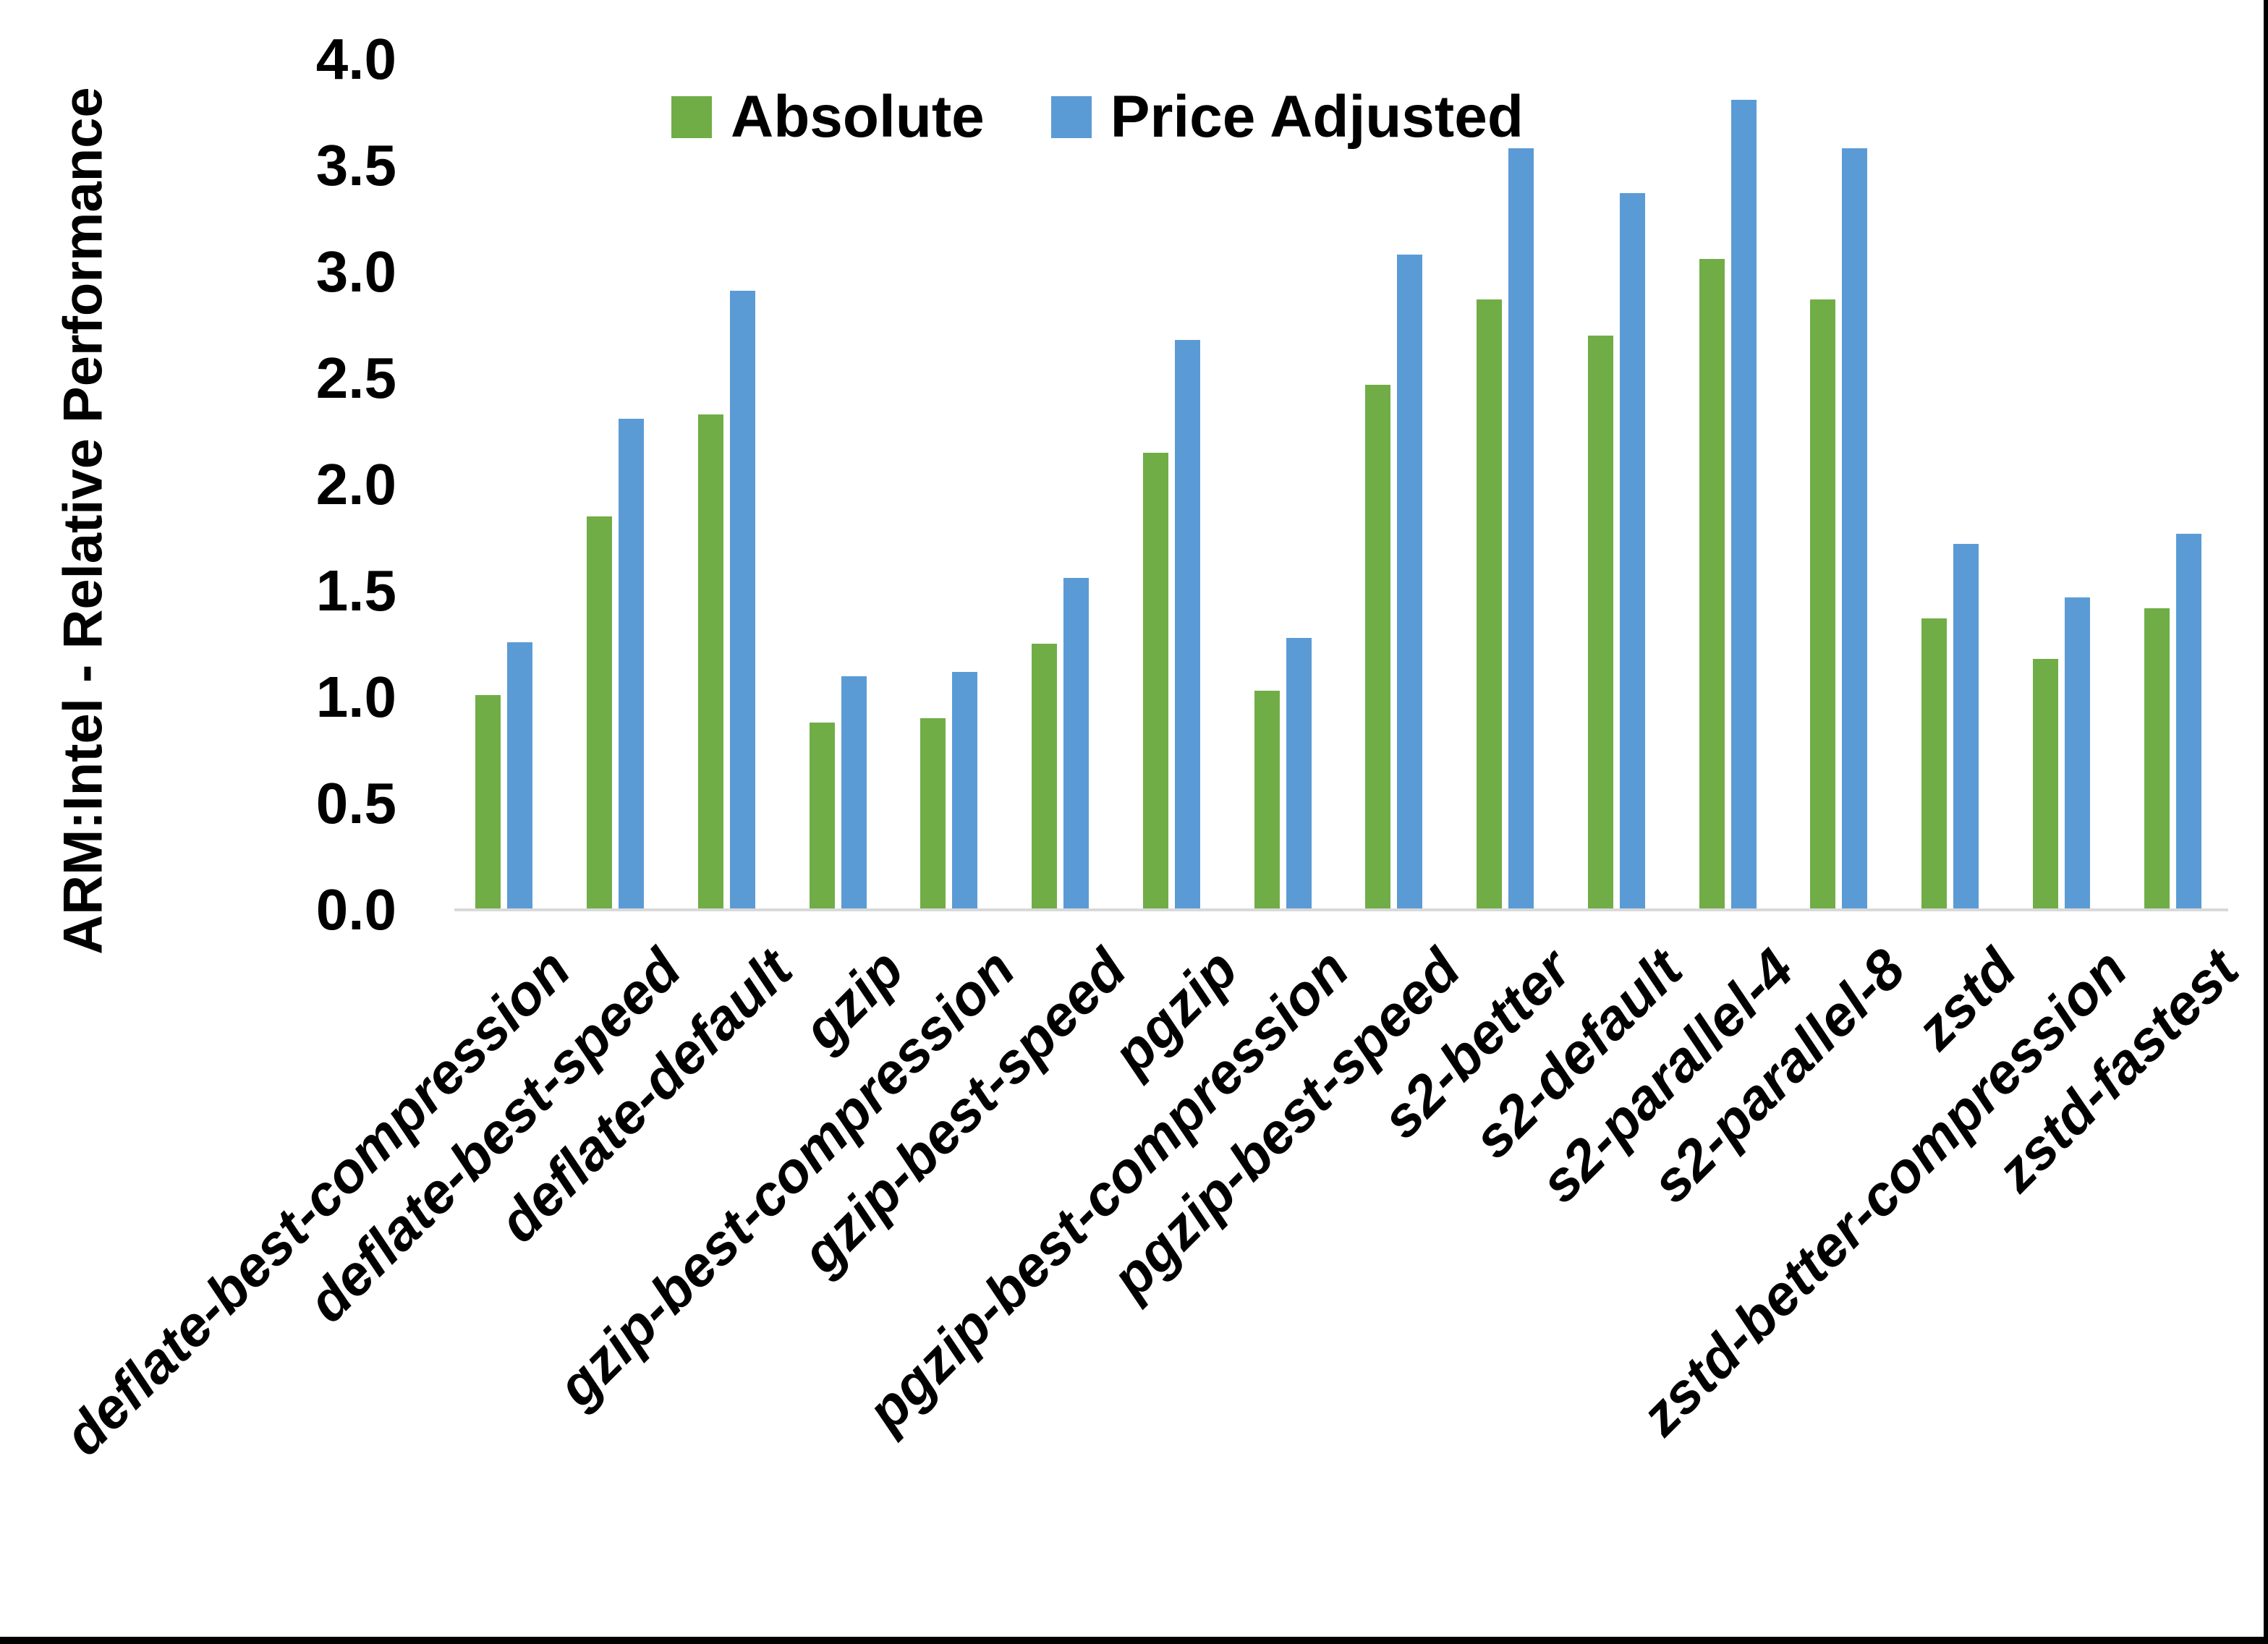 The width and height of the screenshot is (2268, 1644). I want to click on bar-absolute-gzip-best-speed, so click(1044, 777).